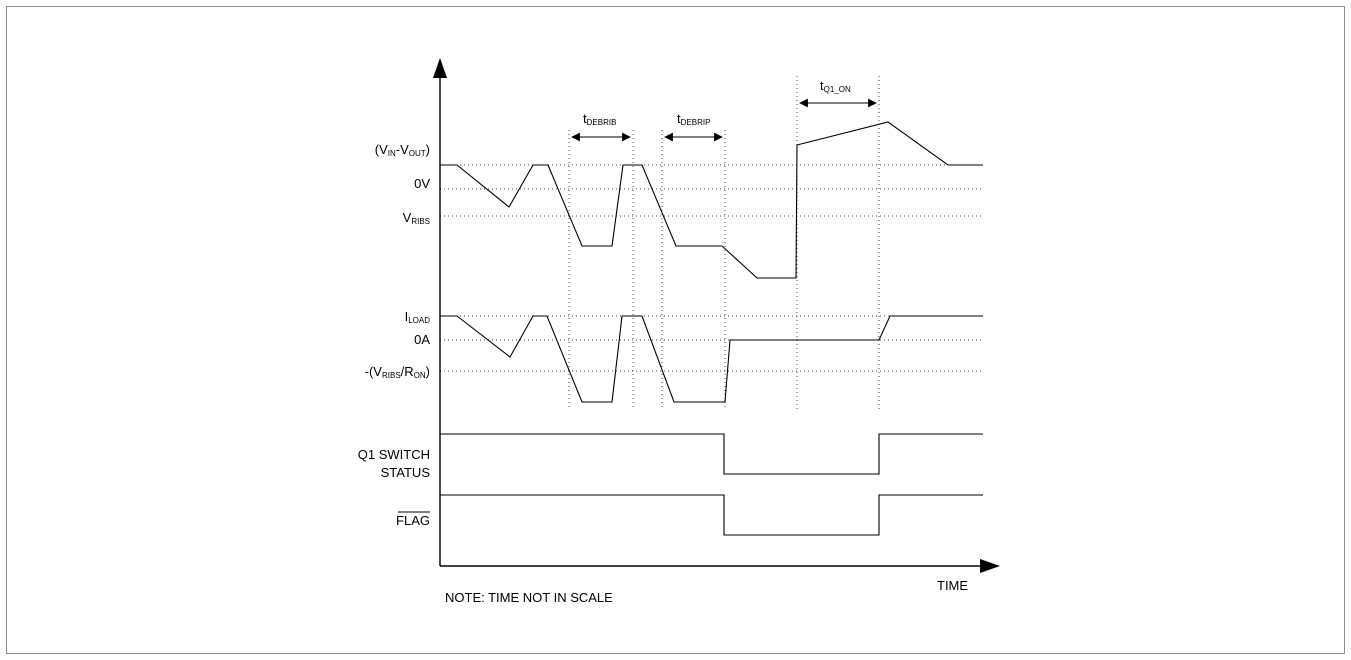 This screenshot has width=1351, height=660. Describe the element at coordinates (599, 119) in the screenshot. I see `label-tdebrib: tDEBRIB` at that location.